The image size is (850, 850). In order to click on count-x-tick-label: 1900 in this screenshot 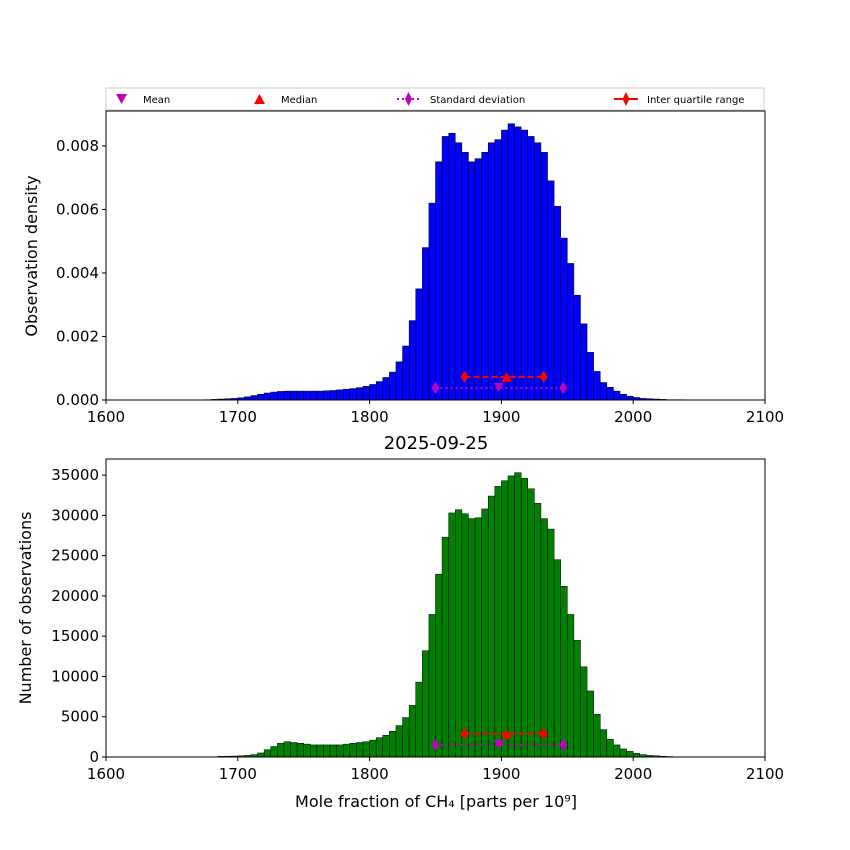, I will do `click(501, 774)`.